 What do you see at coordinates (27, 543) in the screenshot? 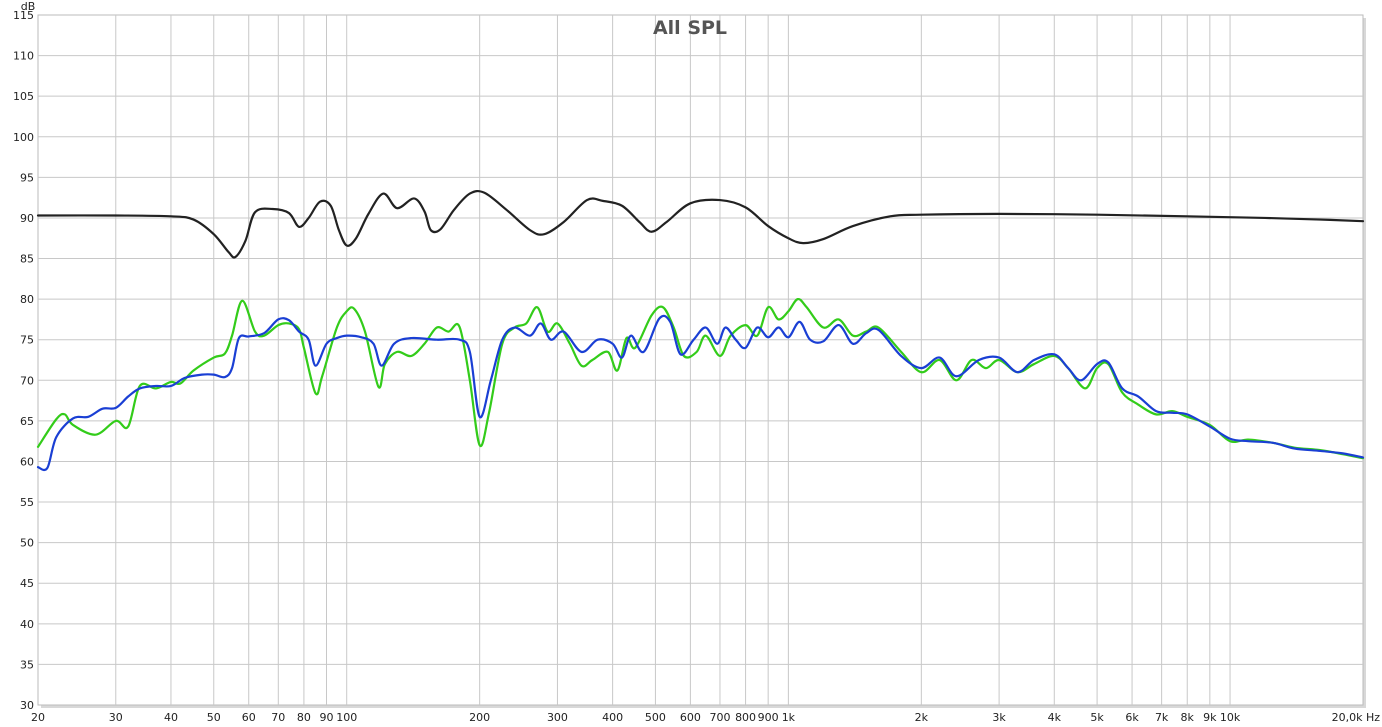
I see `y-tick-label: 50` at bounding box center [27, 543].